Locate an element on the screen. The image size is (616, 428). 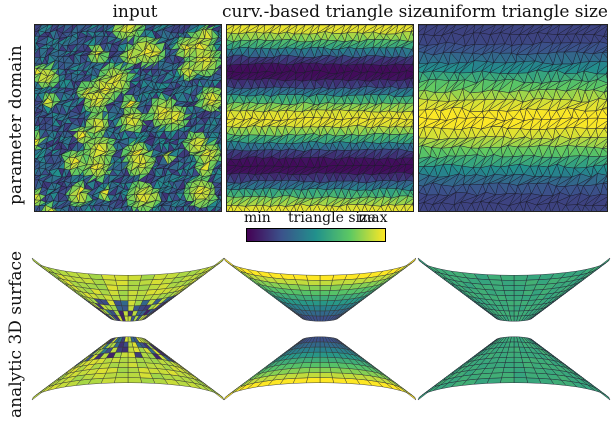
column-title-curvature: curv.-based triangle size is located at coordinates (319, 12).